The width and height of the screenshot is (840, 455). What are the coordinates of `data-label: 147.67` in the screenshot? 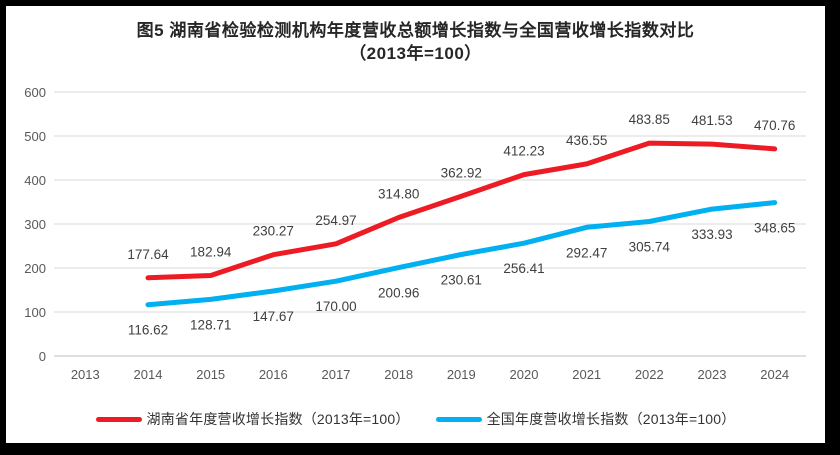 It's located at (273, 316).